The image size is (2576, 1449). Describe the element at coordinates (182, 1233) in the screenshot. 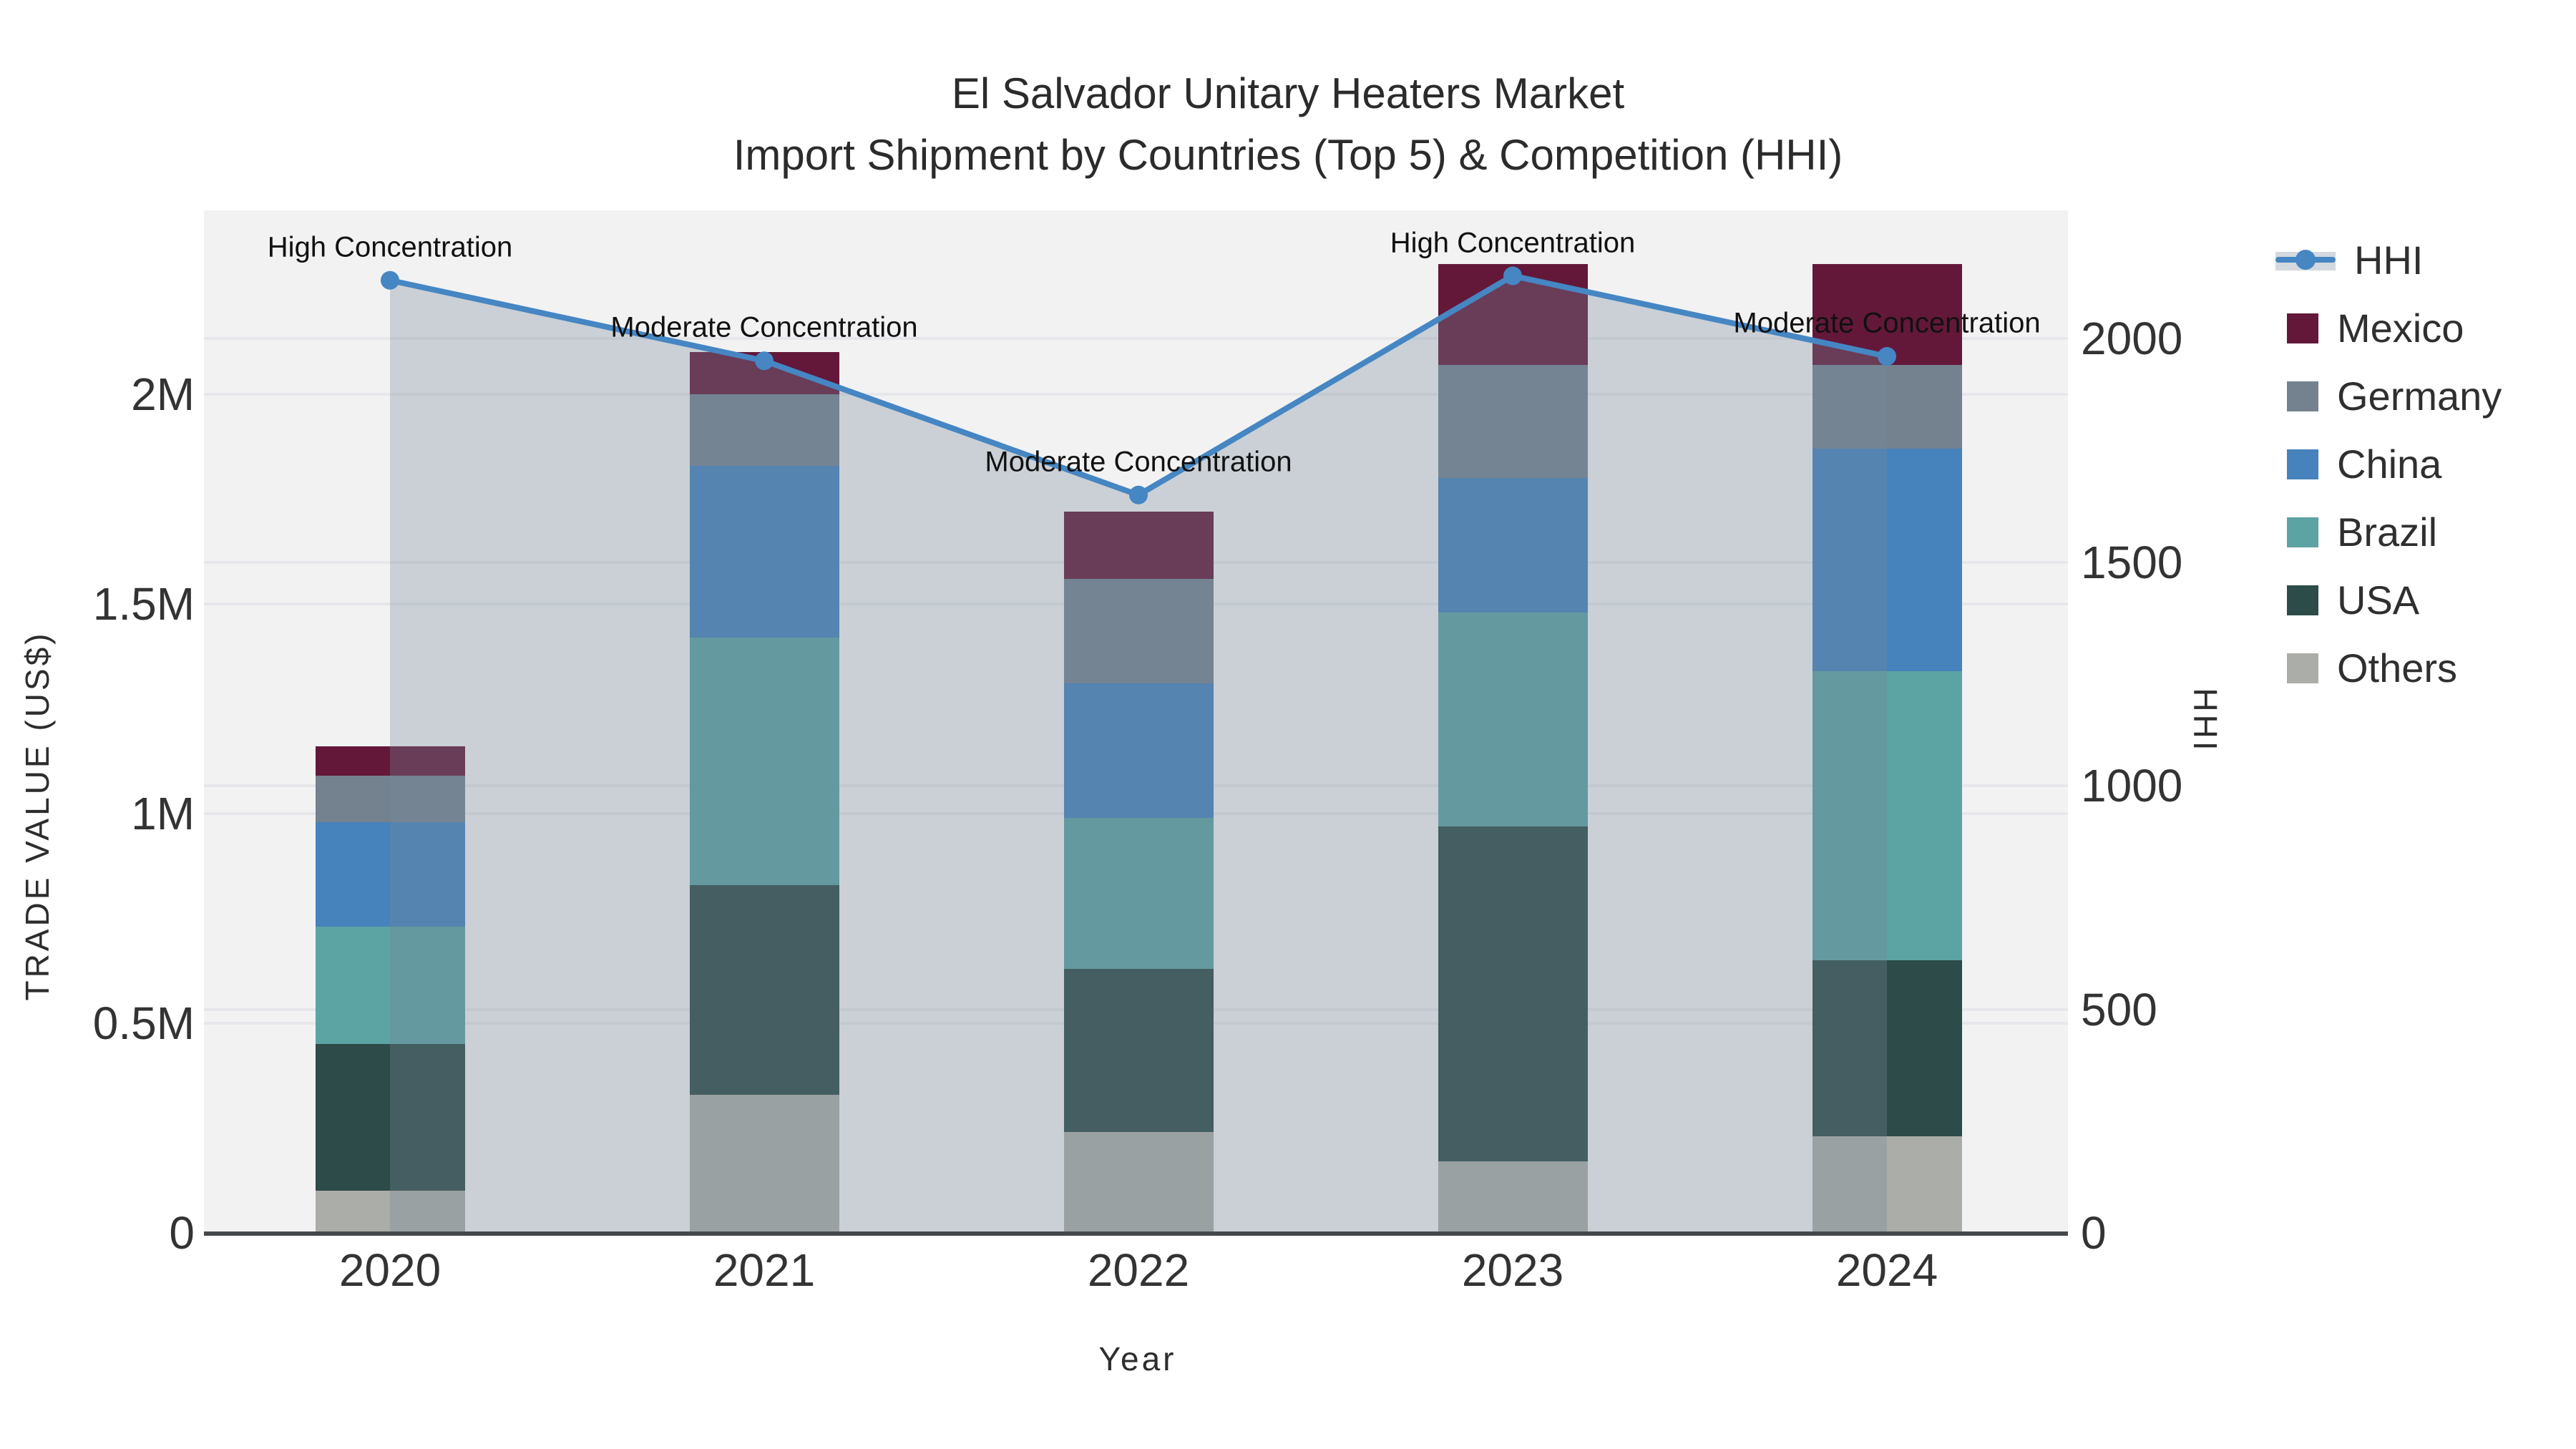

I see `y-axis-tick-0: 0` at that location.